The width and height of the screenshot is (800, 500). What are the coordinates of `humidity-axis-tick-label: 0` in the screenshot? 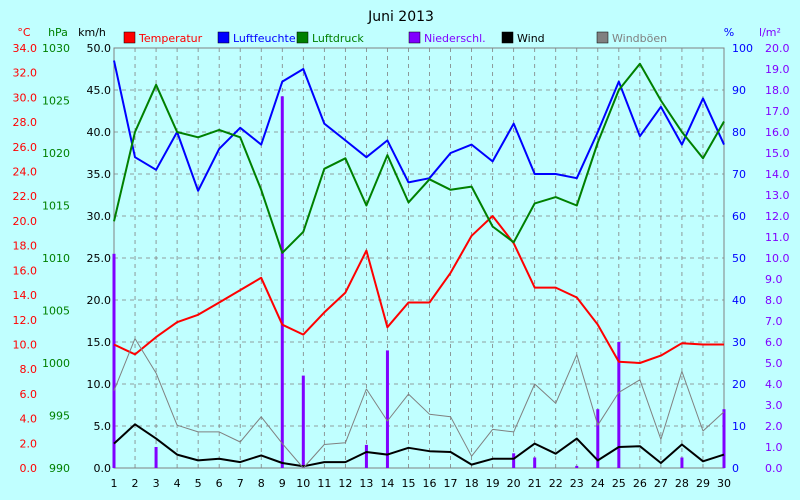 It's located at (735, 468).